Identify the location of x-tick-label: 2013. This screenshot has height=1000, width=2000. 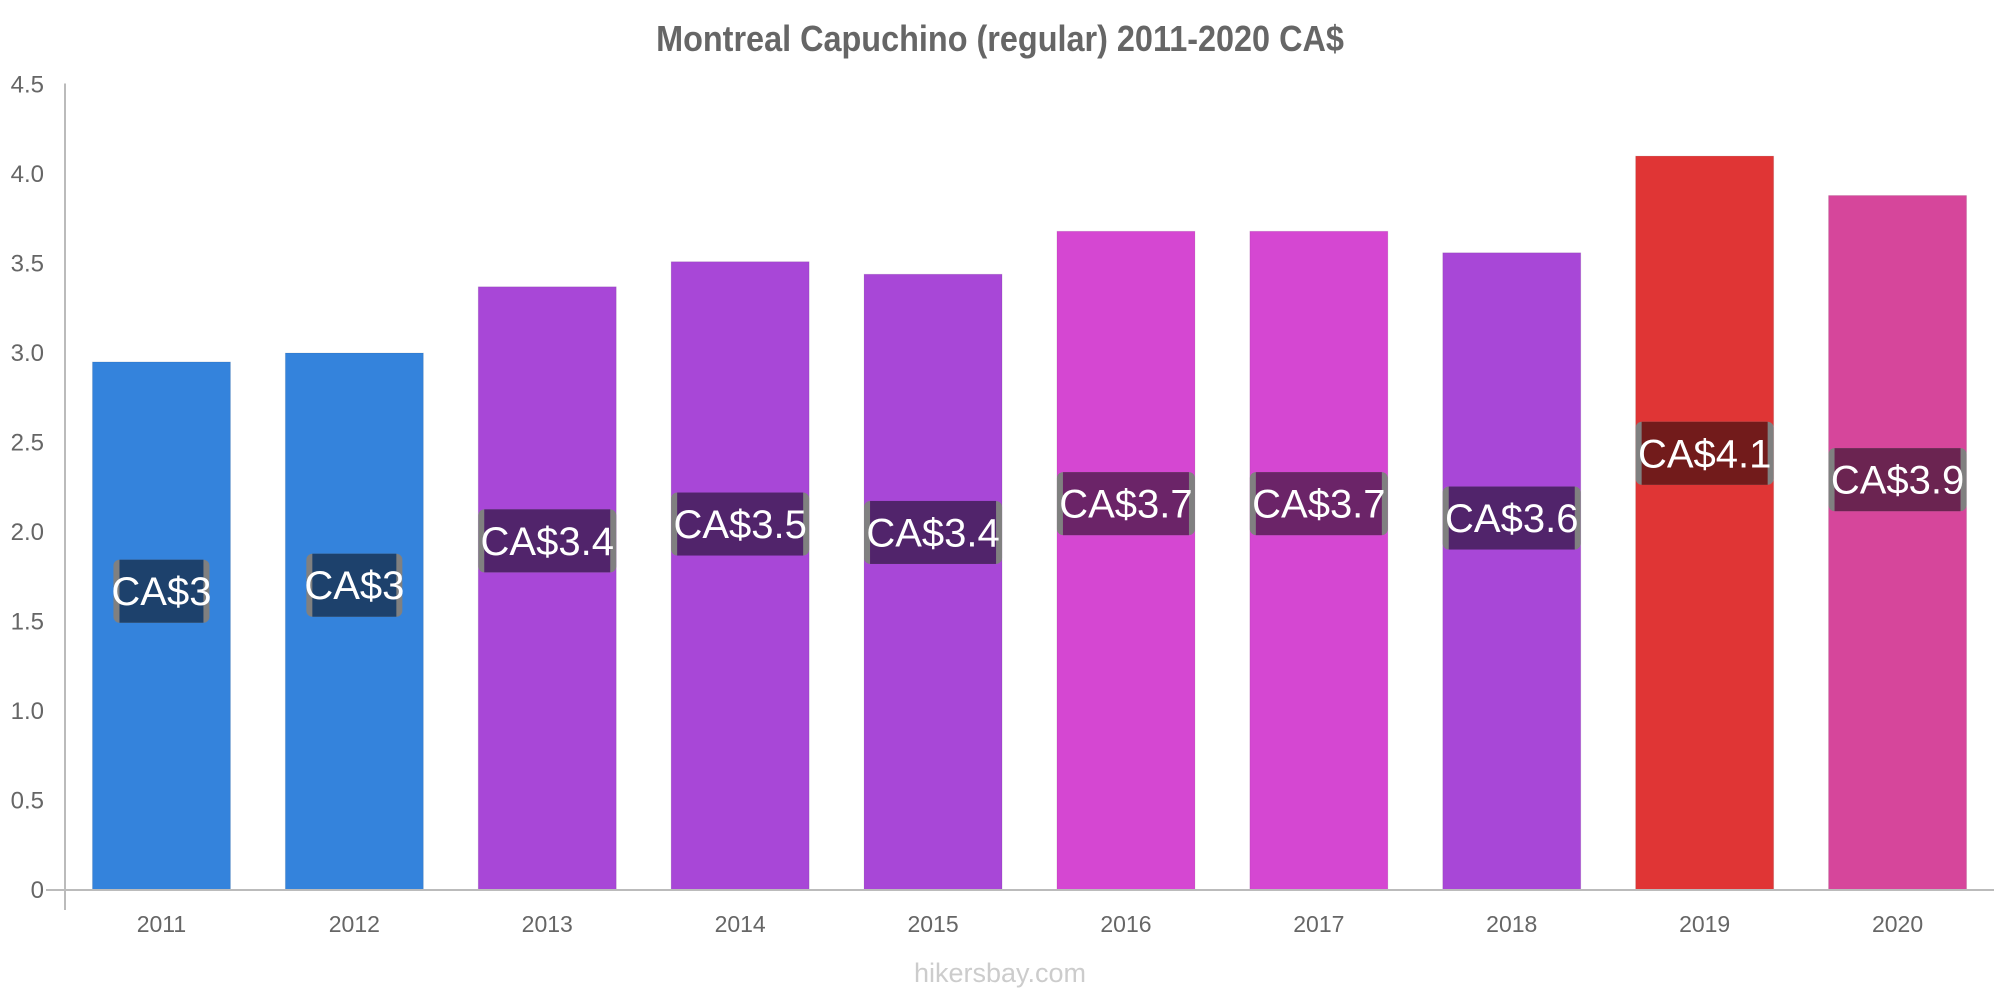
(547, 924).